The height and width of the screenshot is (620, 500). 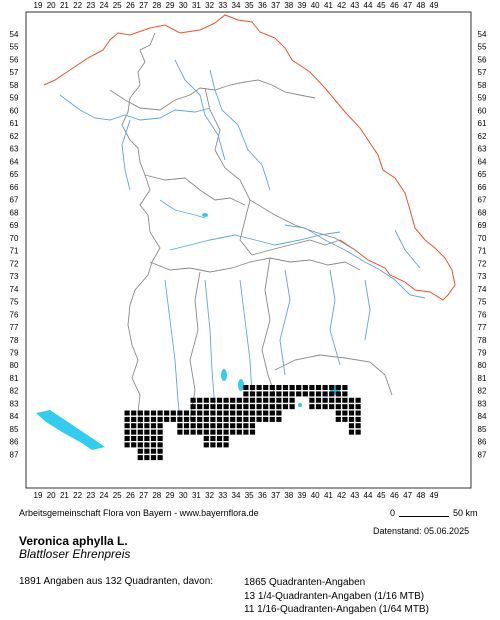 What do you see at coordinates (236, 495) in the screenshot?
I see `x-label-bottom: 34` at bounding box center [236, 495].